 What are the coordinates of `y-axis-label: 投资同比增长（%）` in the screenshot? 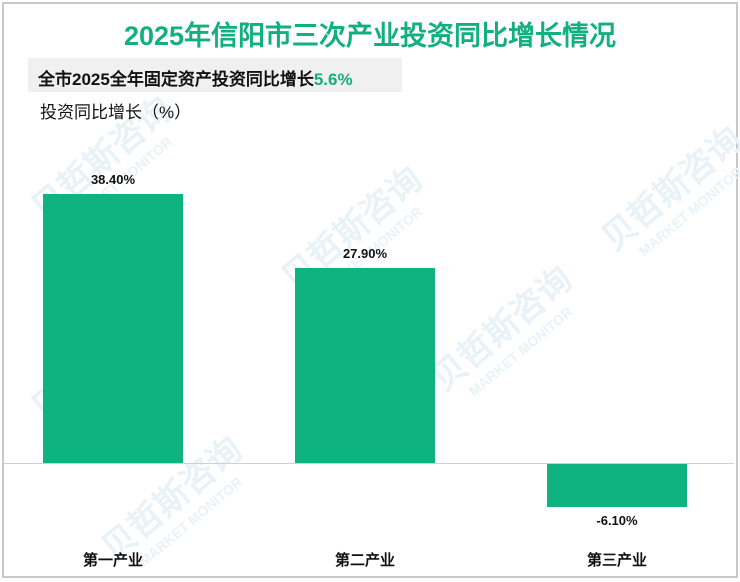 It's located at (116, 112).